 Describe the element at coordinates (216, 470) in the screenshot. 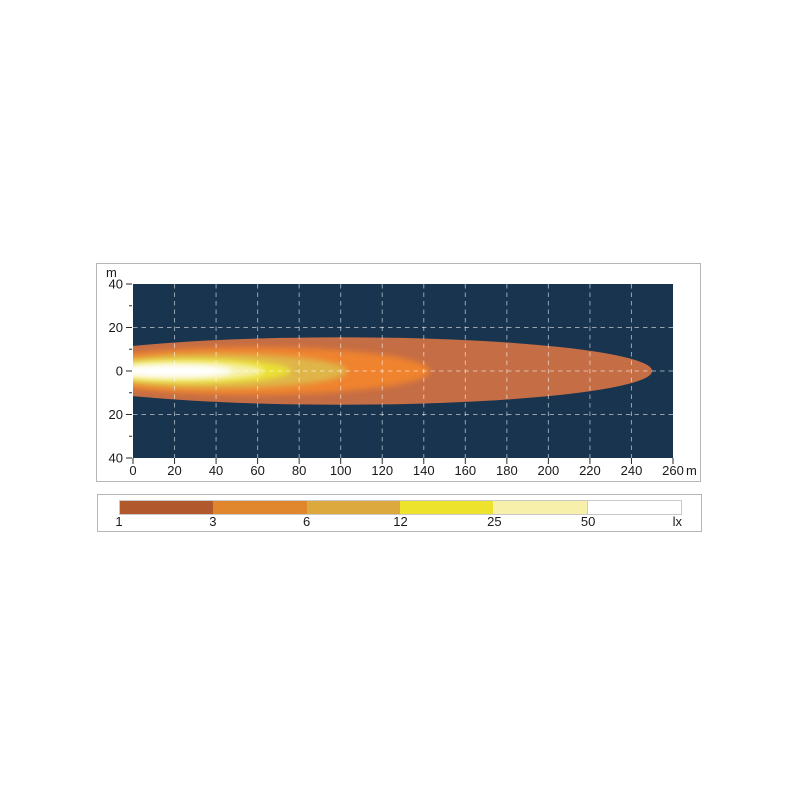

I see `x-axis-tick-label: 40` at that location.